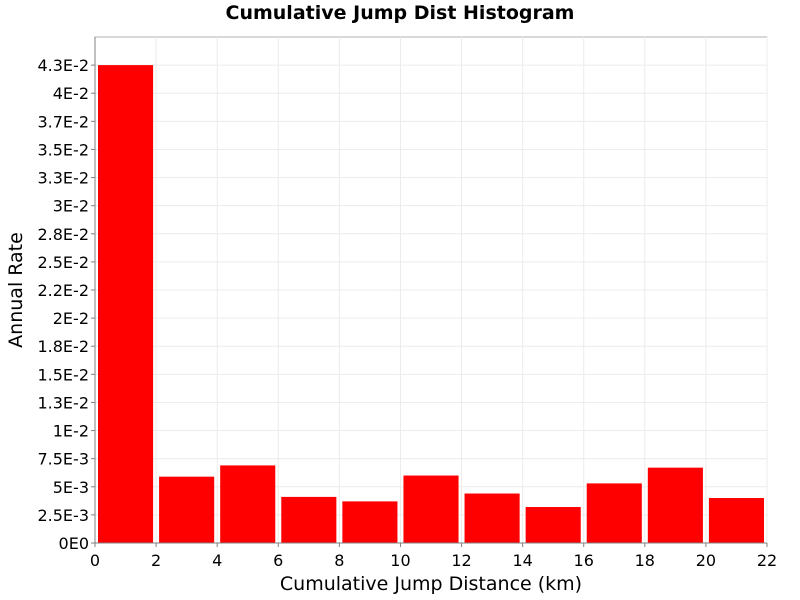 Image resolution: width=800 pixels, height=600 pixels. I want to click on y-tick-label: 4.3E-2, so click(63, 65).